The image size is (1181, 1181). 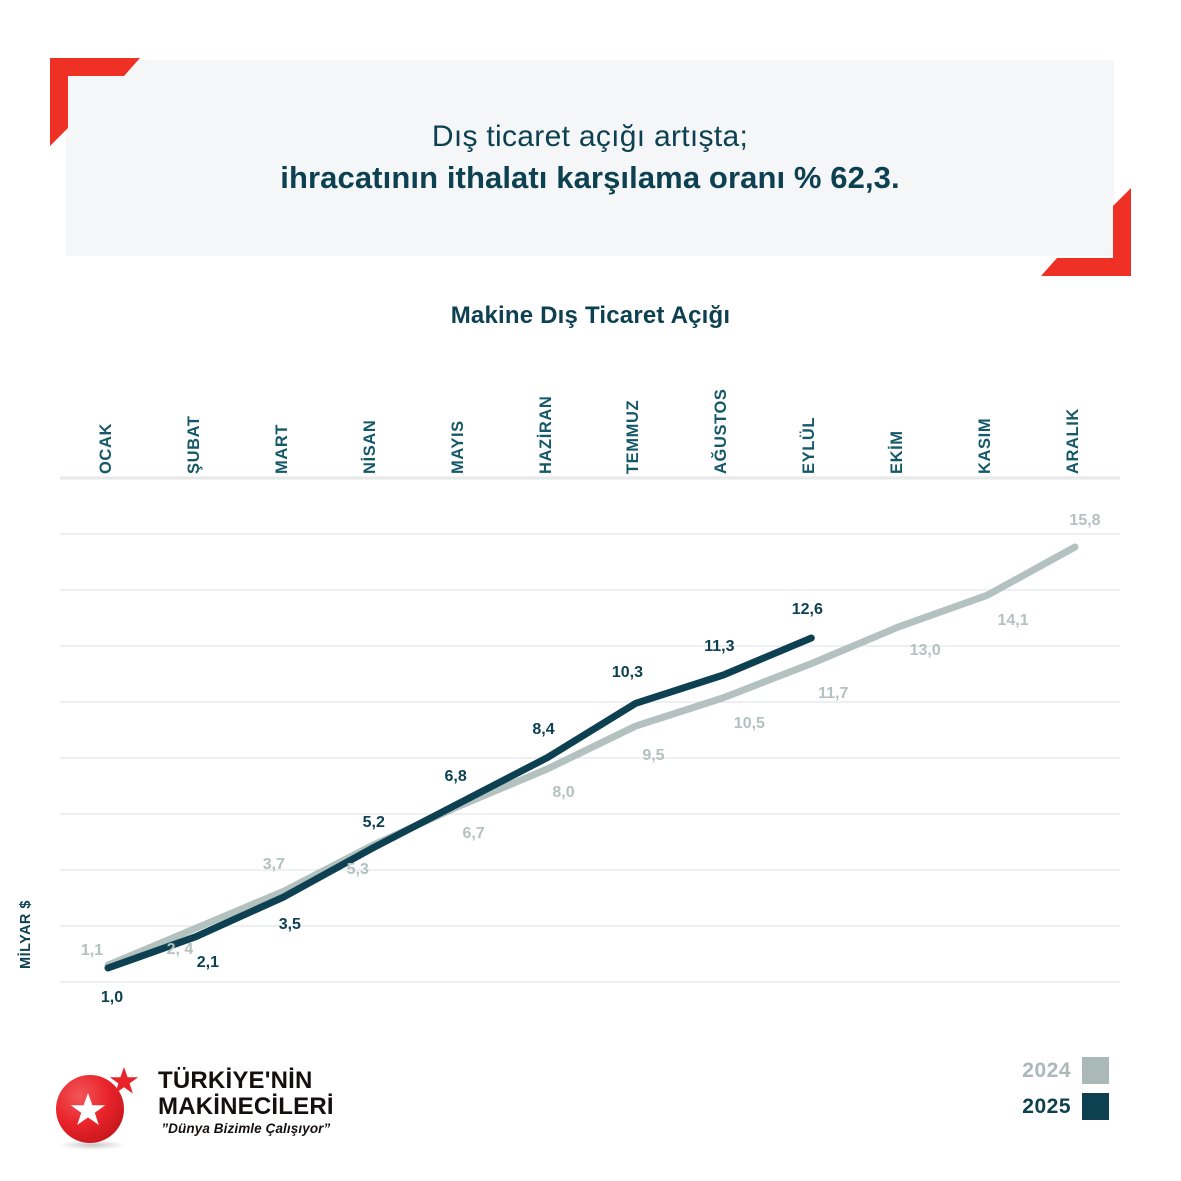 I want to click on legend-swatch-2025, so click(x=1095, y=1106).